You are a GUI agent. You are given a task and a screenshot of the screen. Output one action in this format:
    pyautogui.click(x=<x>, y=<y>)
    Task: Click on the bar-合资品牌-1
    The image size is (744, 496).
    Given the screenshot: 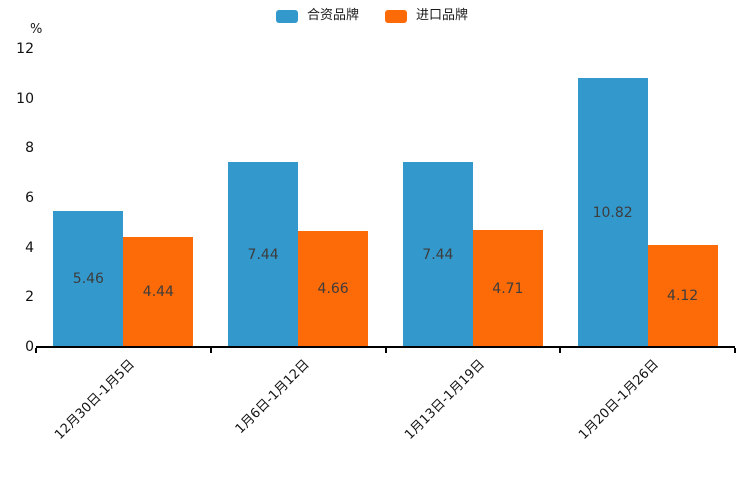 What is the action you would take?
    pyautogui.click(x=88, y=279)
    